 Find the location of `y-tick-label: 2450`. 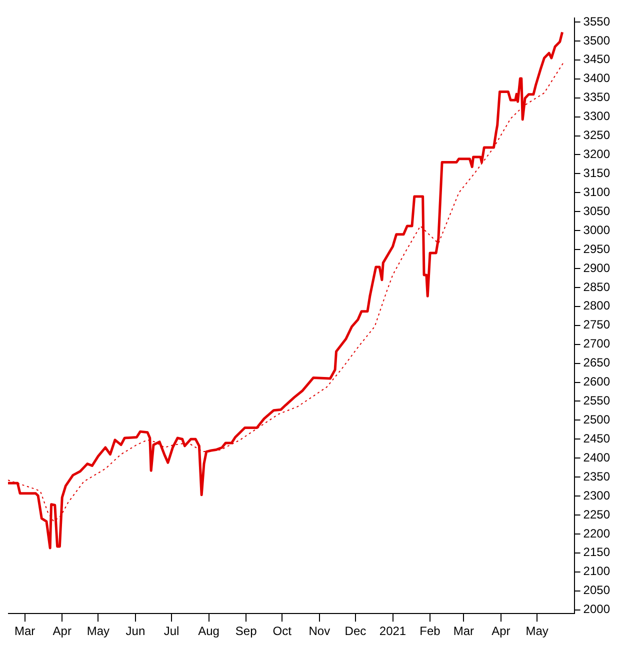

y-tick-label: 2450 is located at coordinates (596, 438).